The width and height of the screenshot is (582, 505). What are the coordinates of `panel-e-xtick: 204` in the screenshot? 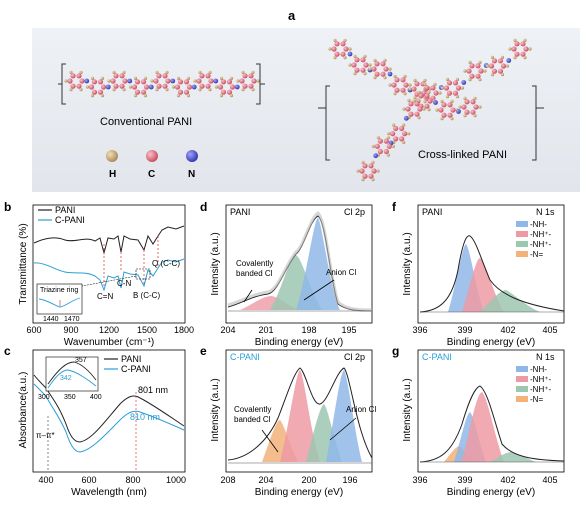 It's located at (265, 480).